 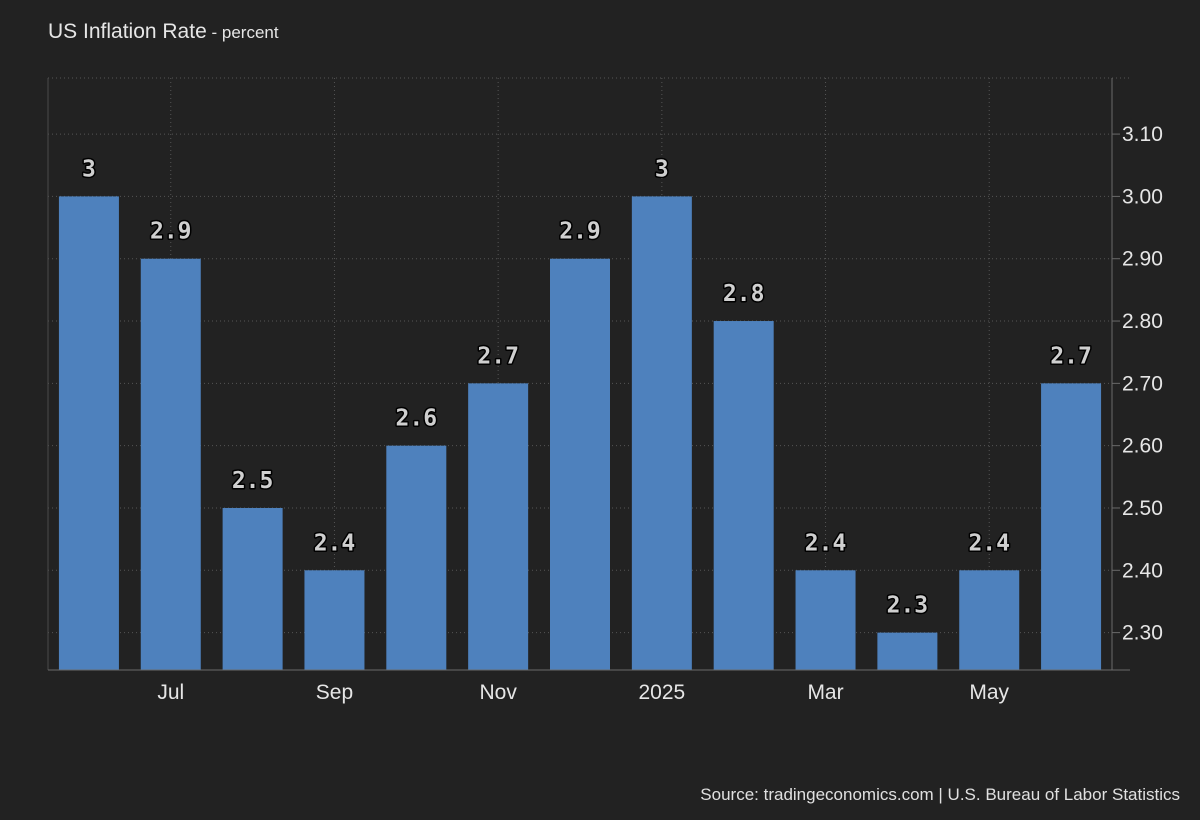 What do you see at coordinates (170, 692) in the screenshot?
I see `x-tick-label: Jul` at bounding box center [170, 692].